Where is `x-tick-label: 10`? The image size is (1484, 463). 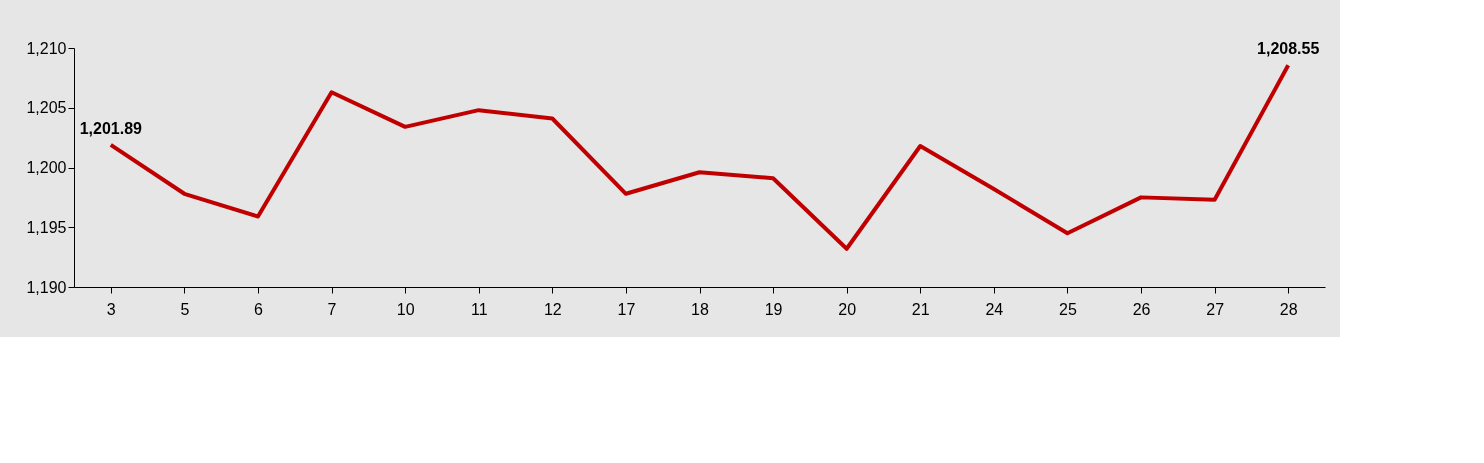 x-tick-label: 10 is located at coordinates (405, 309).